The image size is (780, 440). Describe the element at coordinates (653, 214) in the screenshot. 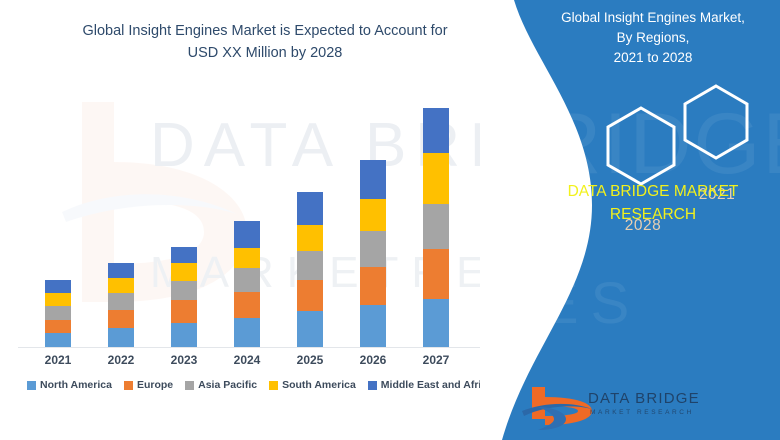

I see `brand-line-2: RESEARCH` at that location.